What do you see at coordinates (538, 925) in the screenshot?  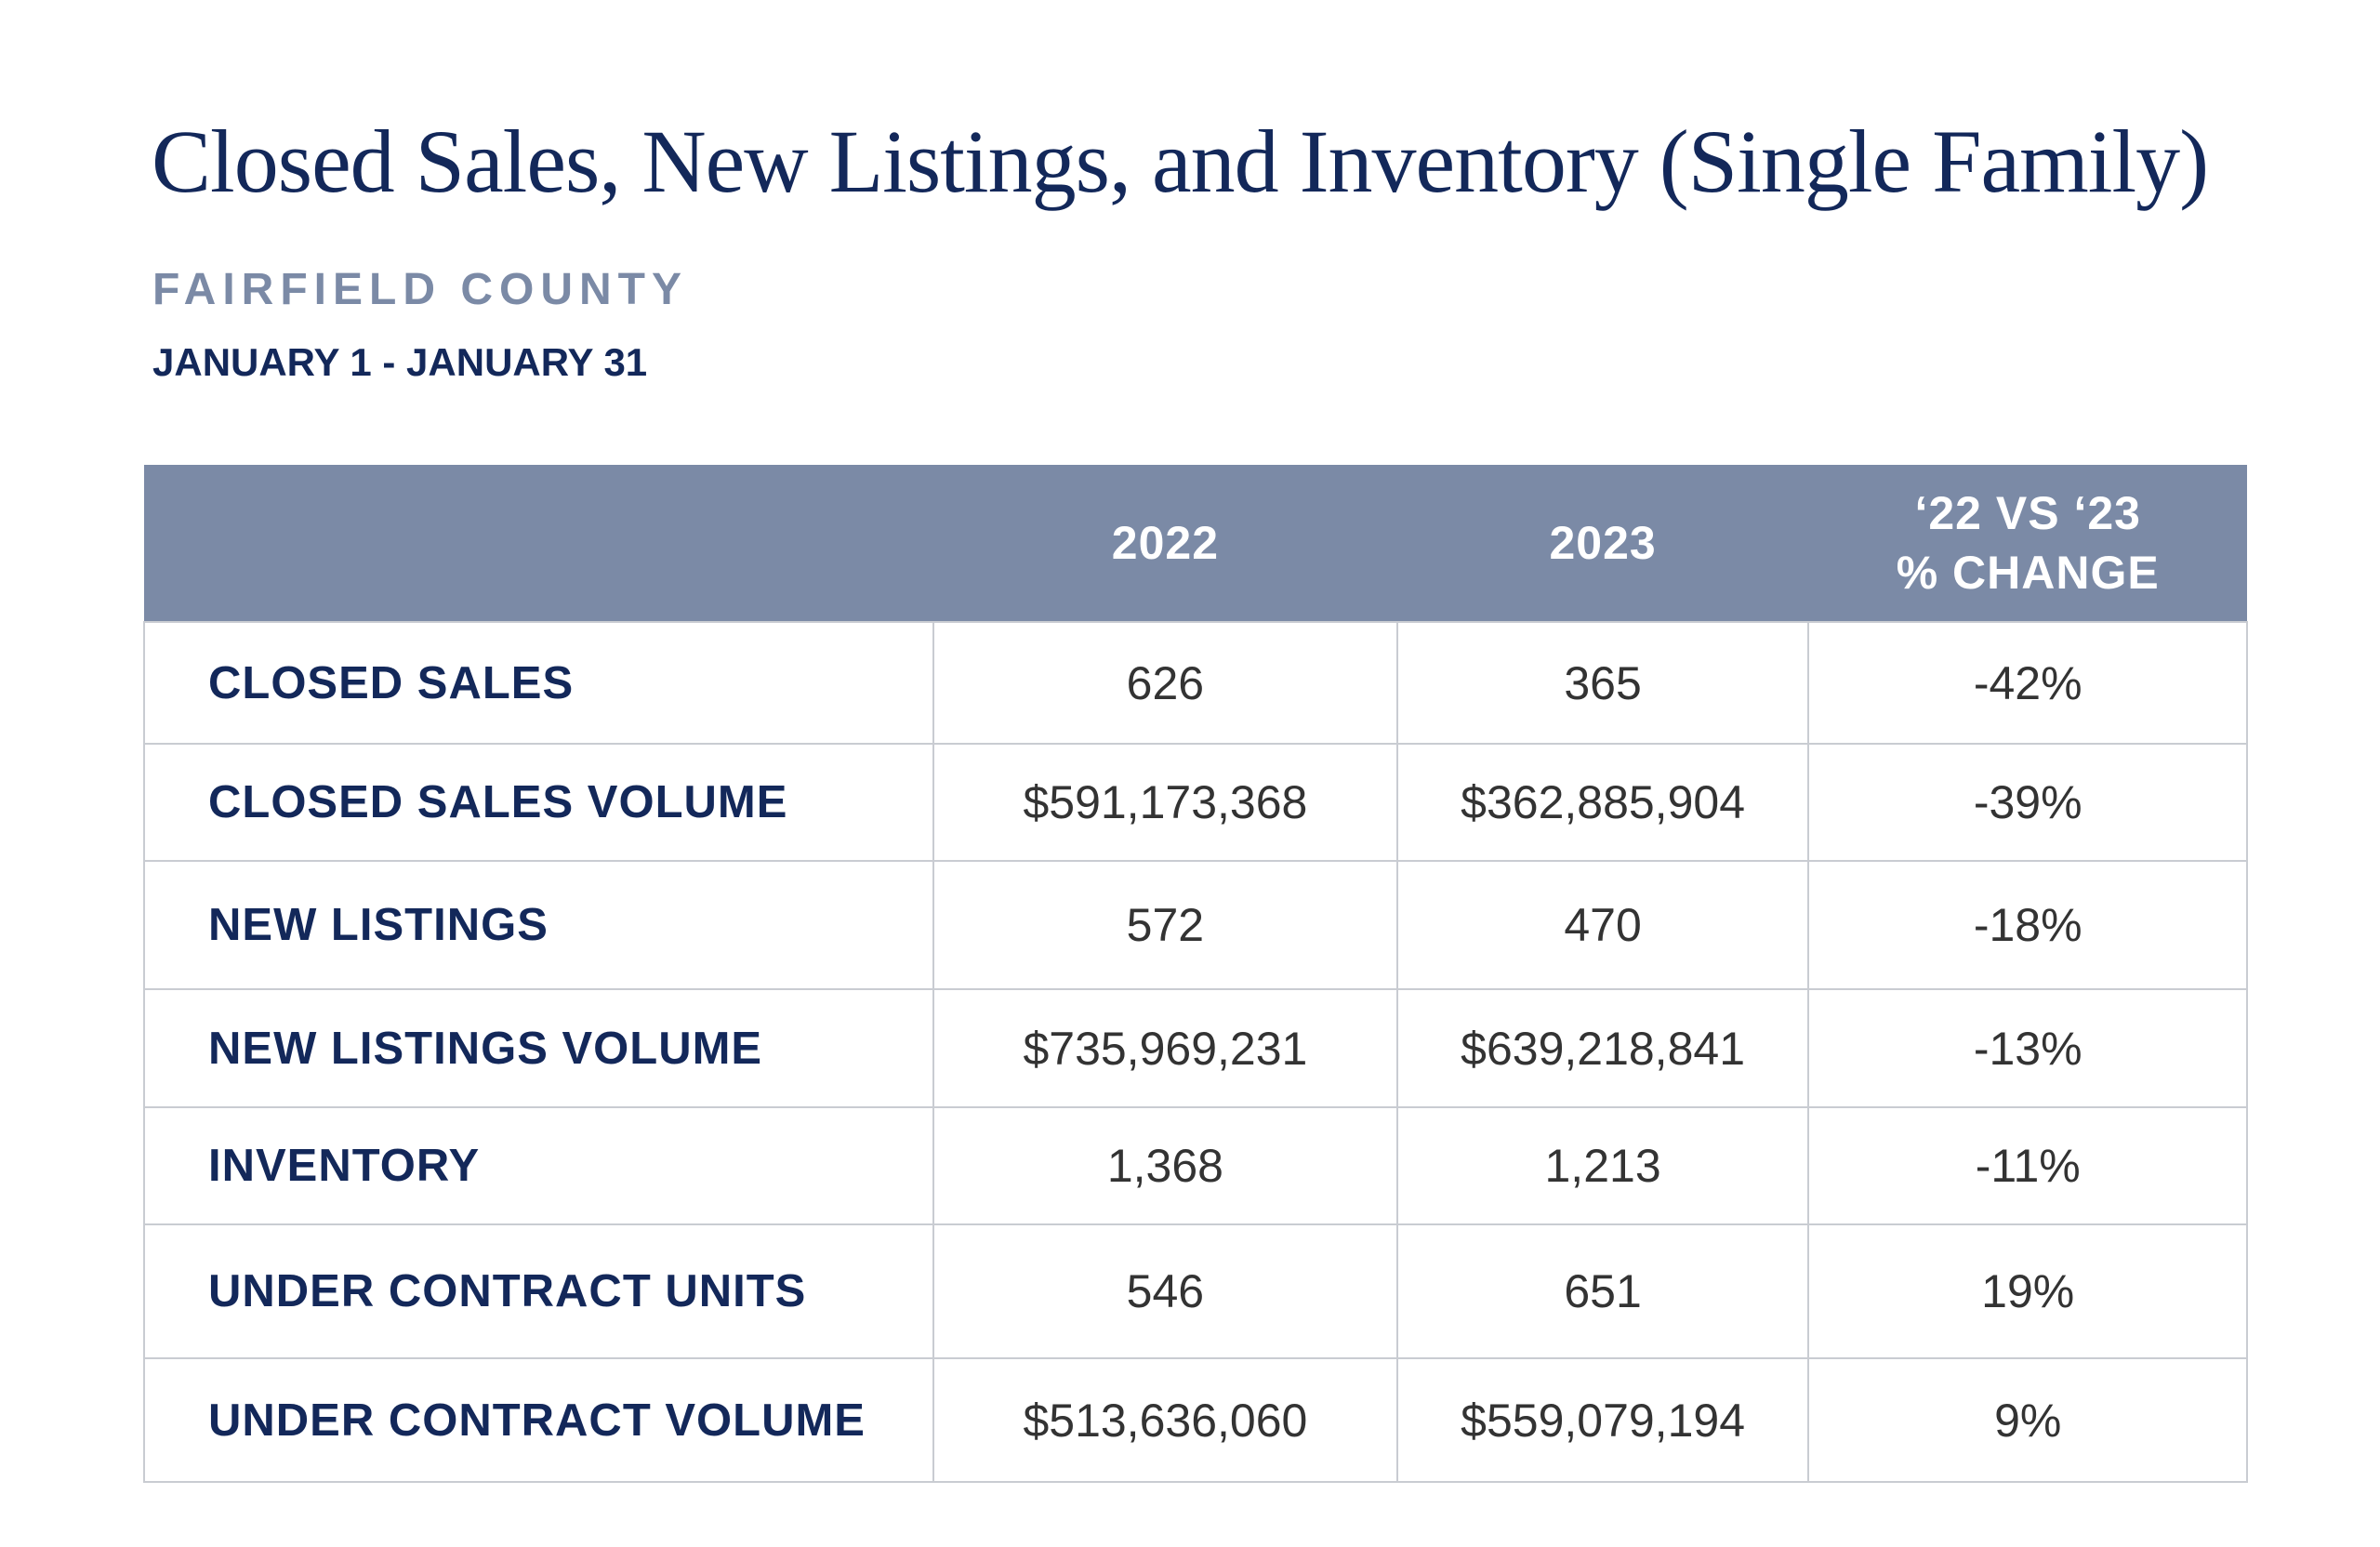 I see `row-label: NEW LISTINGS` at bounding box center [538, 925].